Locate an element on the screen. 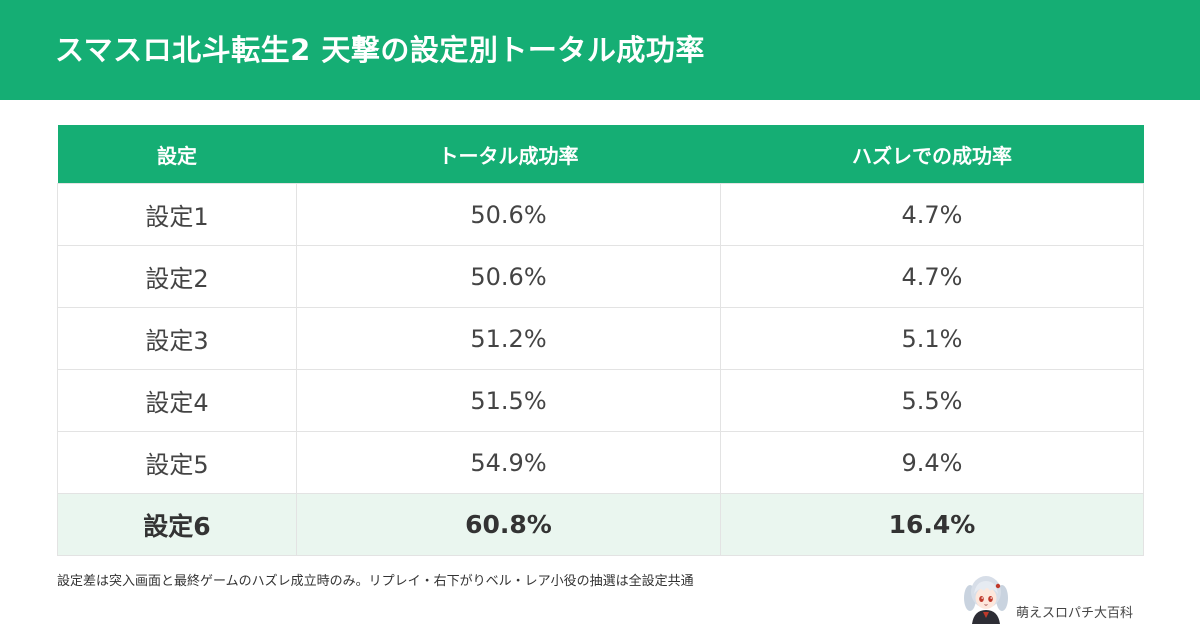 This screenshot has width=1200, height=630. table-row: 設定4 51.5% 5.5% is located at coordinates (600, 400).